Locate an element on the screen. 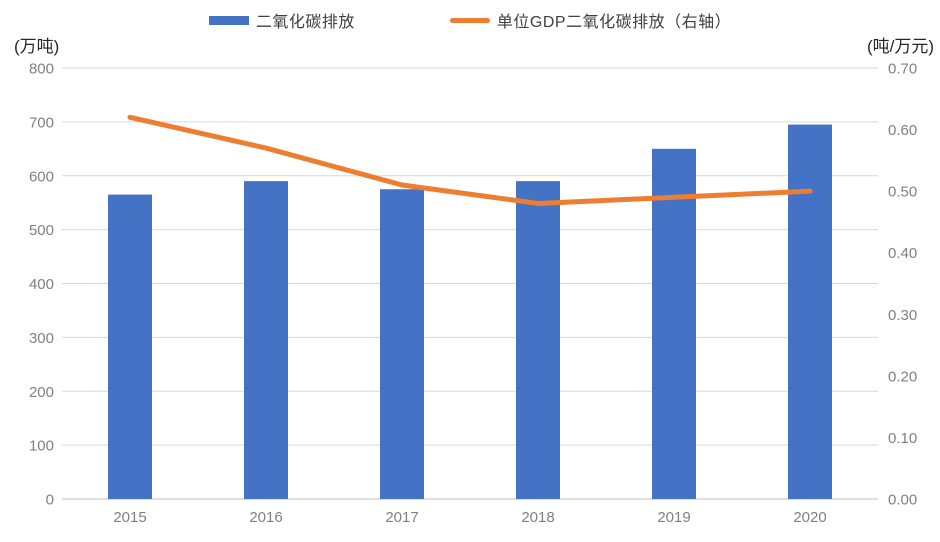 The width and height of the screenshot is (940, 542). right-axis-tick-label: 0.30 is located at coordinates (902, 315).